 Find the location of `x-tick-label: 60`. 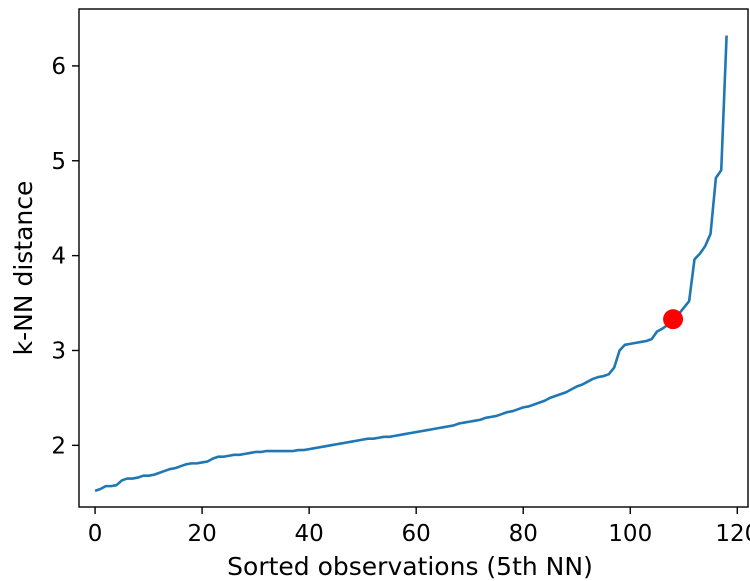

x-tick-label: 60 is located at coordinates (416, 534).